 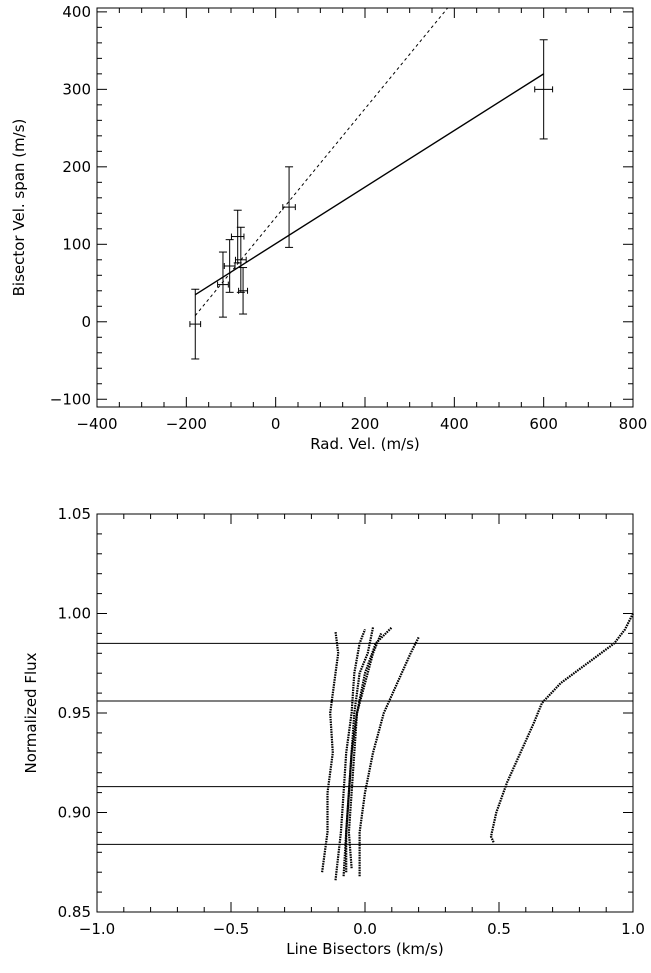 I want to click on fit-line-solid, so click(x=369, y=184).